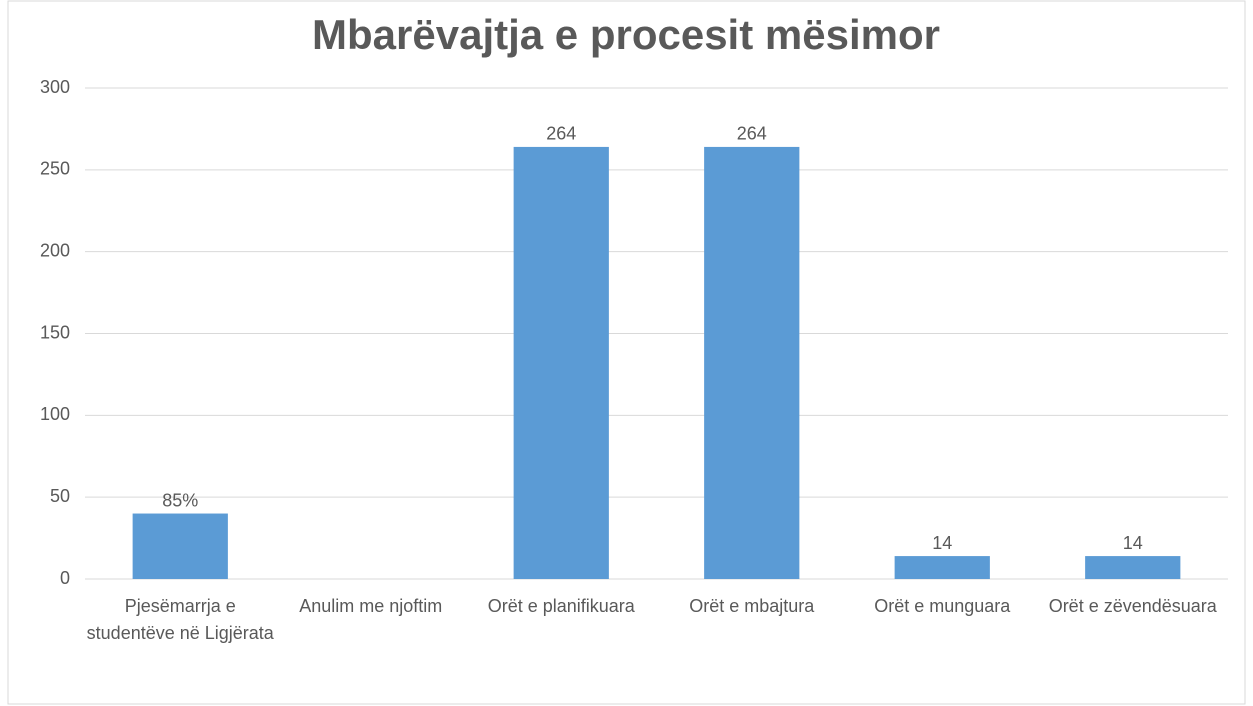 The width and height of the screenshot is (1253, 706). What do you see at coordinates (55, 332) in the screenshot?
I see `y-tick-label: 150` at bounding box center [55, 332].